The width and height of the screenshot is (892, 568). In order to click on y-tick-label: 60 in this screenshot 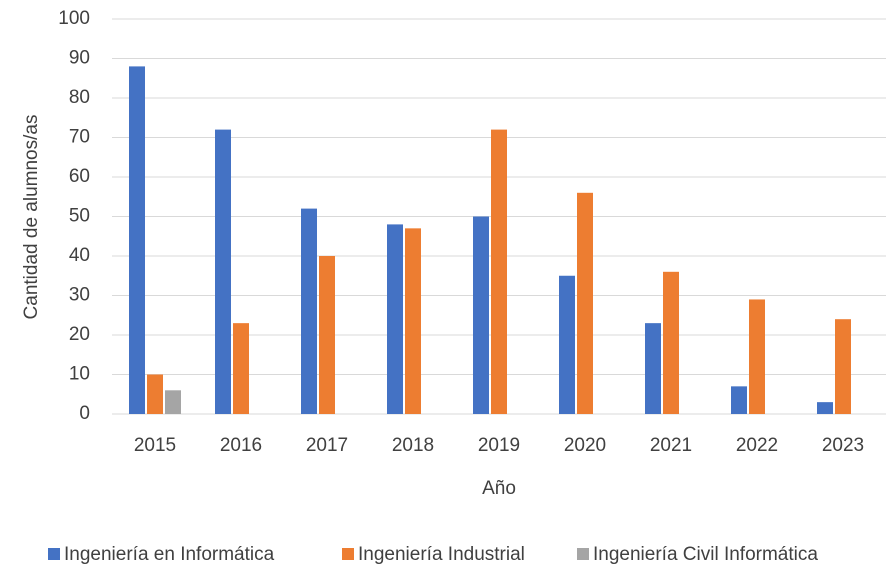, I will do `click(79, 176)`.